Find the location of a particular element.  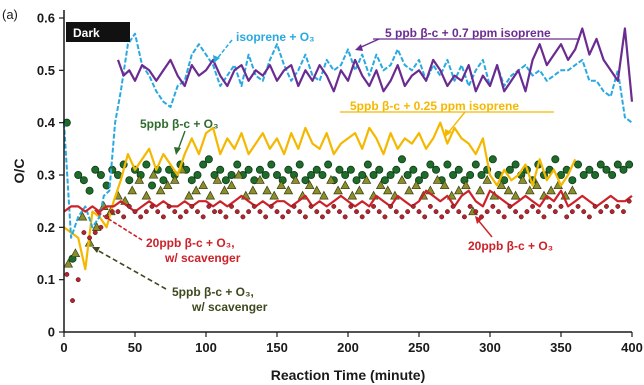

annotation-red-scavenger: 20ppb β-c + O₃, w/ scavenger is located at coordinates (167, 237).